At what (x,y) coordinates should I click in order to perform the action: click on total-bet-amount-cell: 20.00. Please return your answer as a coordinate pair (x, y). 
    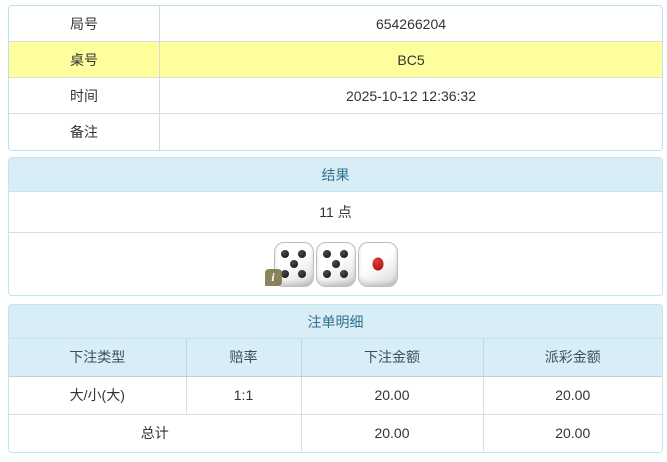
    Looking at the image, I should click on (392, 432).